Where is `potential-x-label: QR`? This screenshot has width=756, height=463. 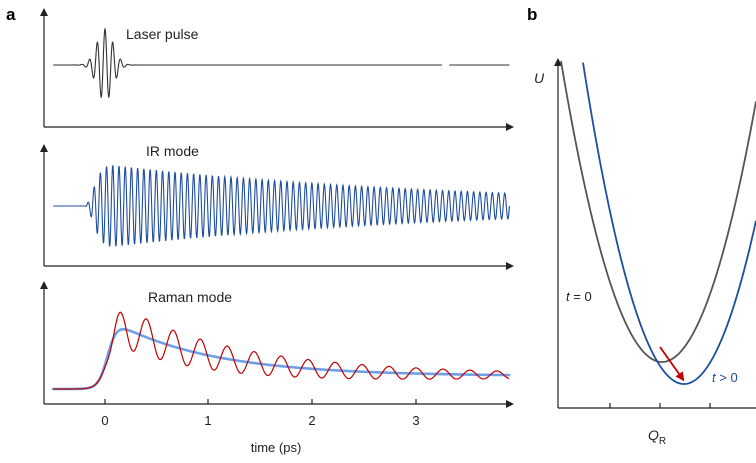
potential-x-label: QR is located at coordinates (657, 437).